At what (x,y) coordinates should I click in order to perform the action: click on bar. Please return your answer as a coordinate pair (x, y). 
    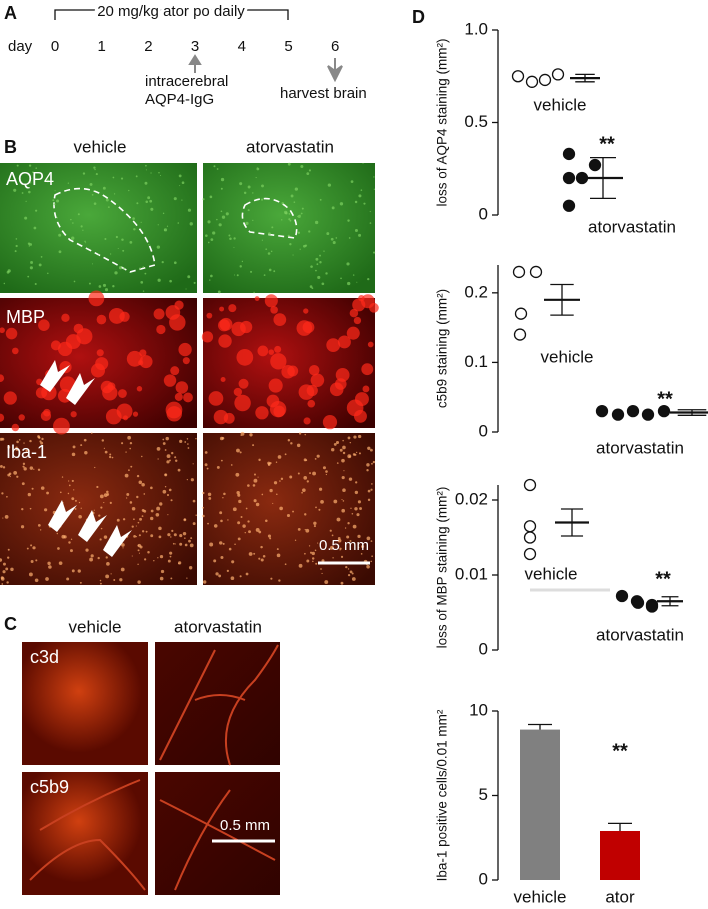
    Looking at the image, I should click on (540, 804).